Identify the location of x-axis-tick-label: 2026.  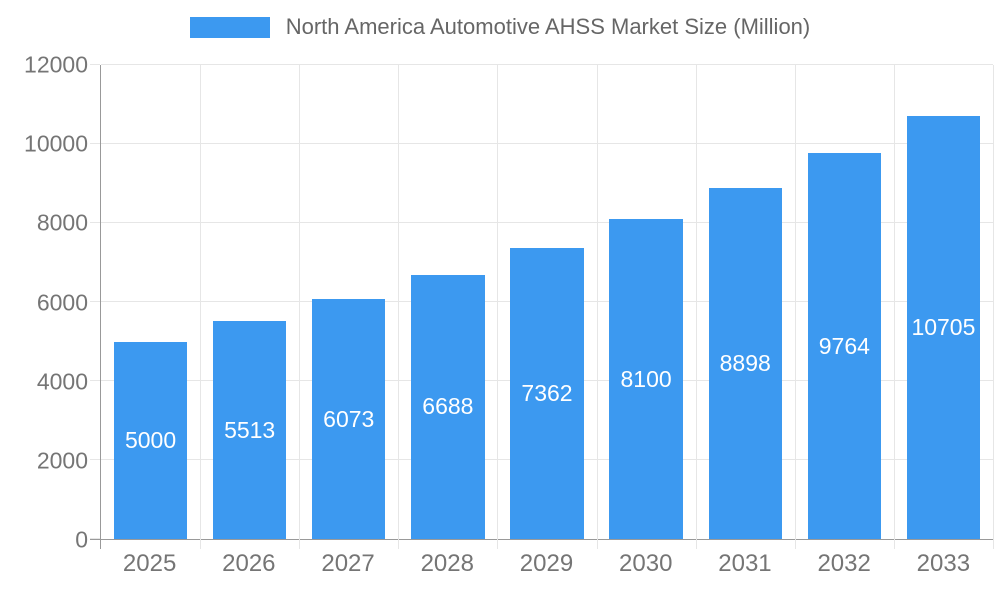
(249, 563).